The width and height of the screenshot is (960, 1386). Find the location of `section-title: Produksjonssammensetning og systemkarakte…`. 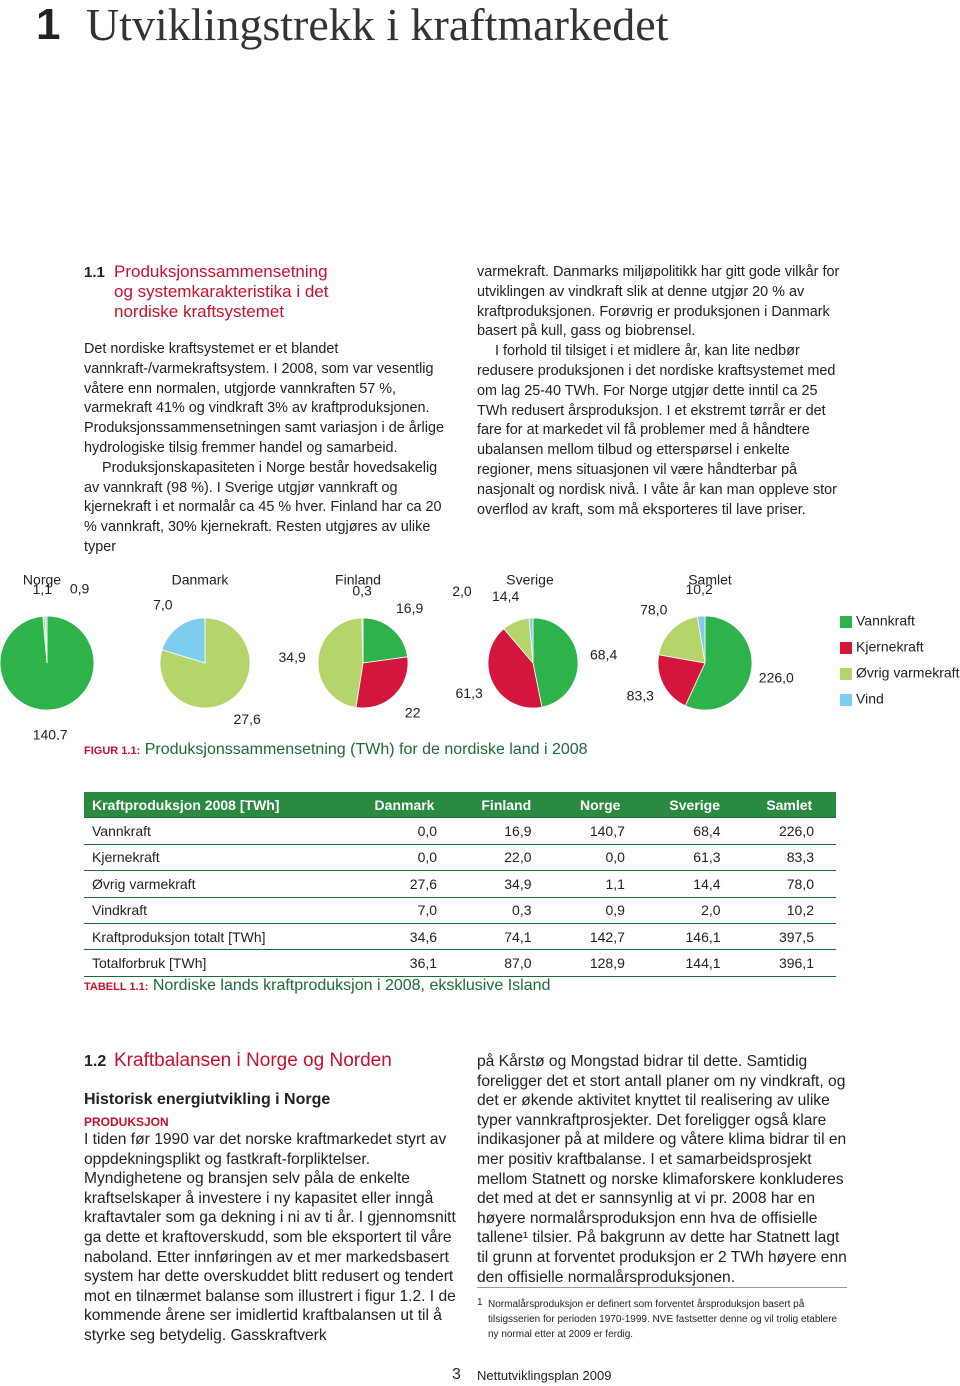

section-title: Produksjonssammensetning og systemkarakte… is located at coordinates (221, 292).